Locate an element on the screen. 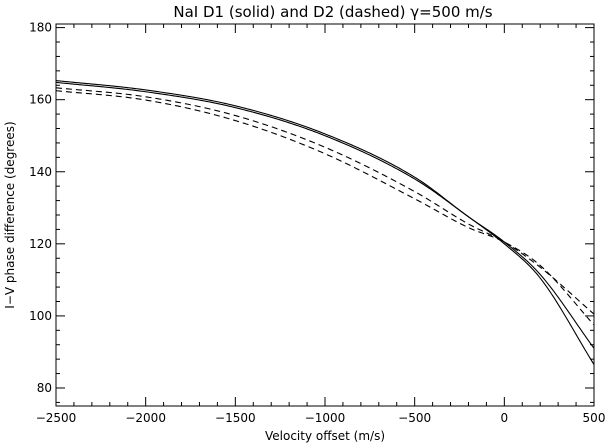  x-axis-title: Velocity offset (m/s) is located at coordinates (325, 436).